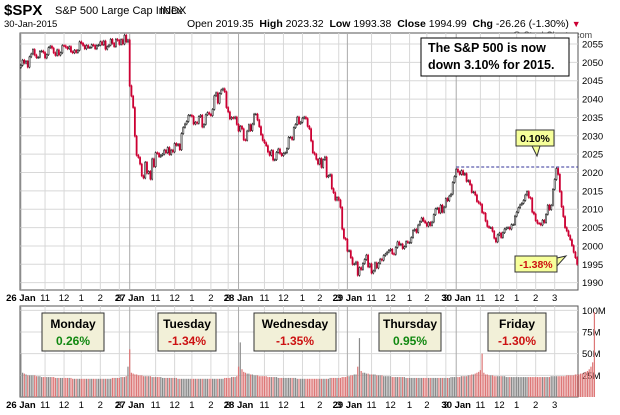  Describe the element at coordinates (228, 298) in the screenshot. I see `price-x-tick-label: 3` at that location.